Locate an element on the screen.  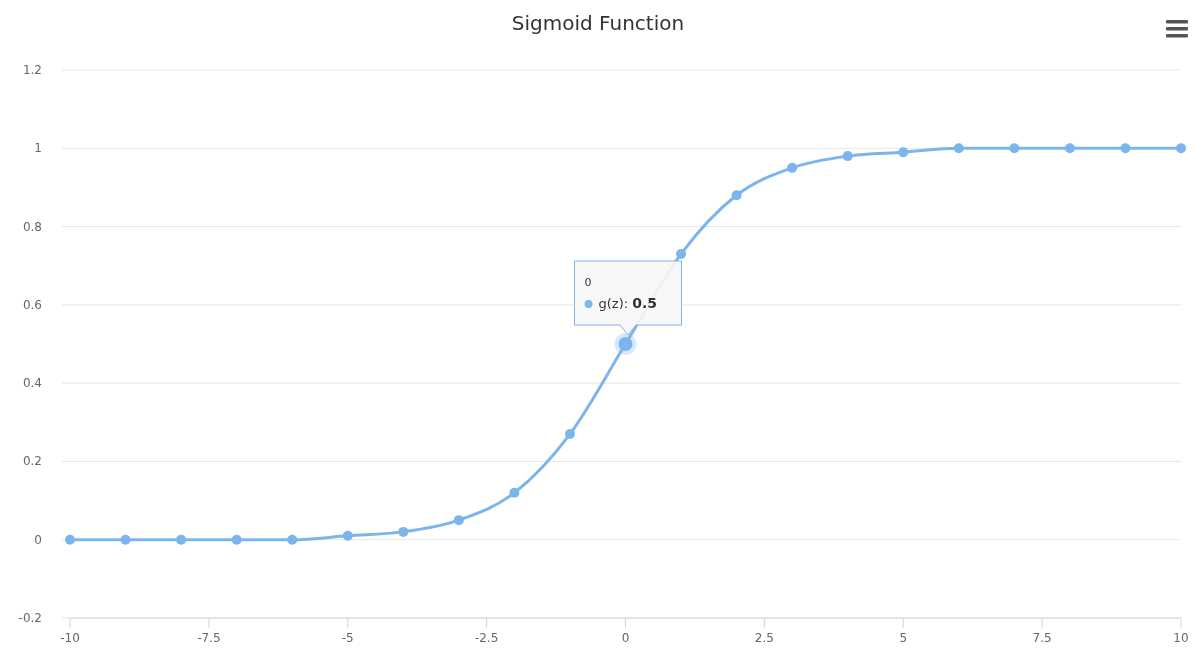
x-tick-label: -2.5 is located at coordinates (486, 638).